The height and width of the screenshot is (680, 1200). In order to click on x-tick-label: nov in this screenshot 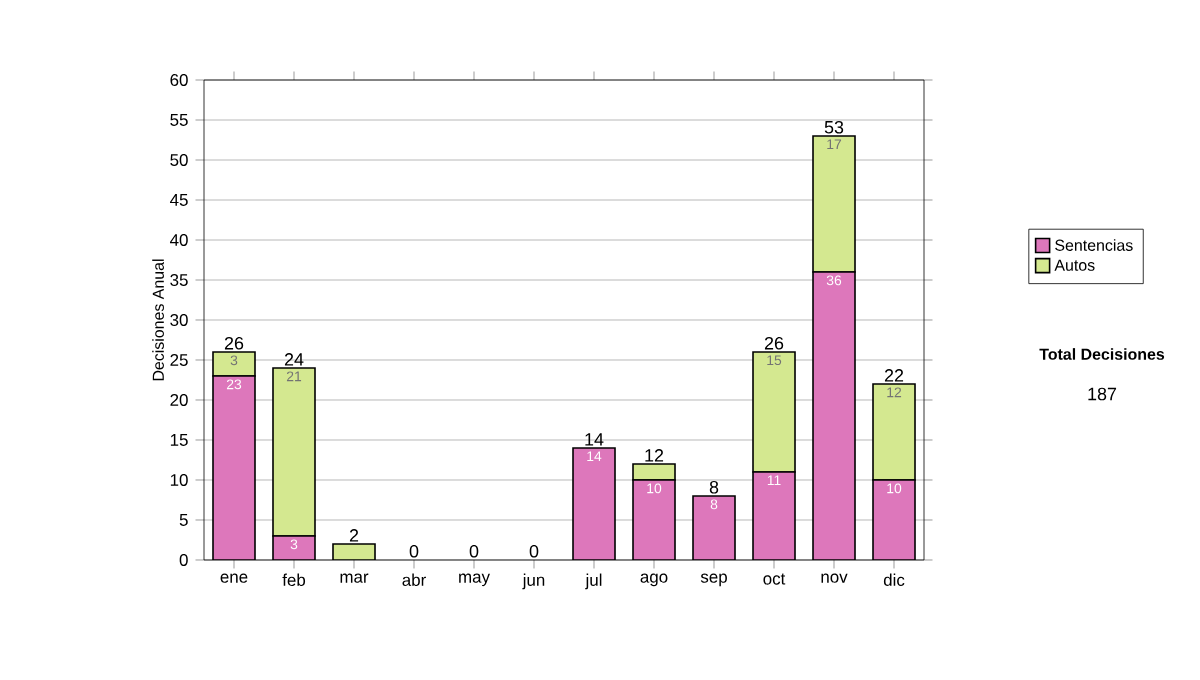, I will do `click(834, 578)`.